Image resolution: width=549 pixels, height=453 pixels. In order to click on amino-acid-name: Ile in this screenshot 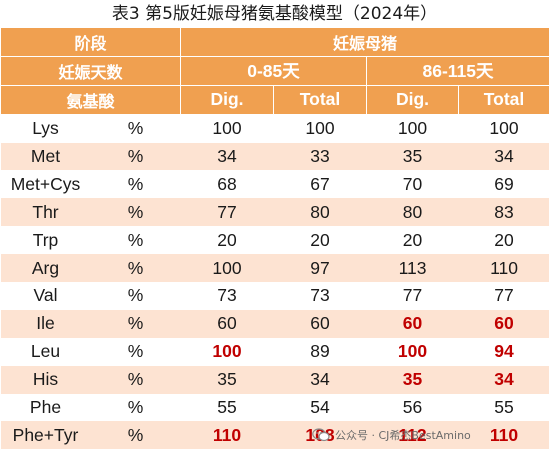, I will do `click(45, 323)`.